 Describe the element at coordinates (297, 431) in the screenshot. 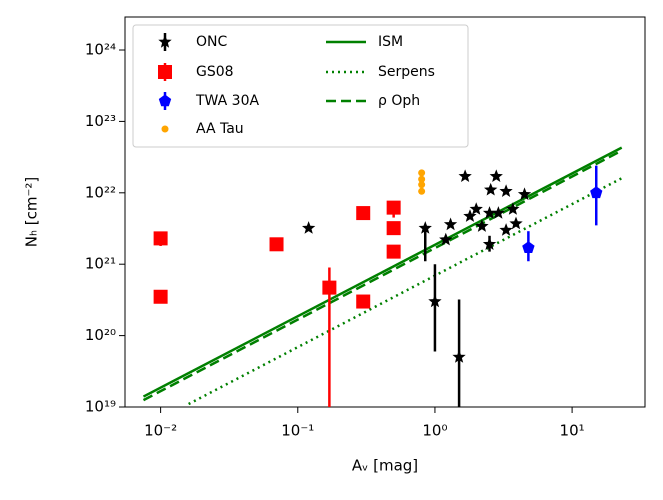

I see `x-tick-label: 10⁻¹` at that location.